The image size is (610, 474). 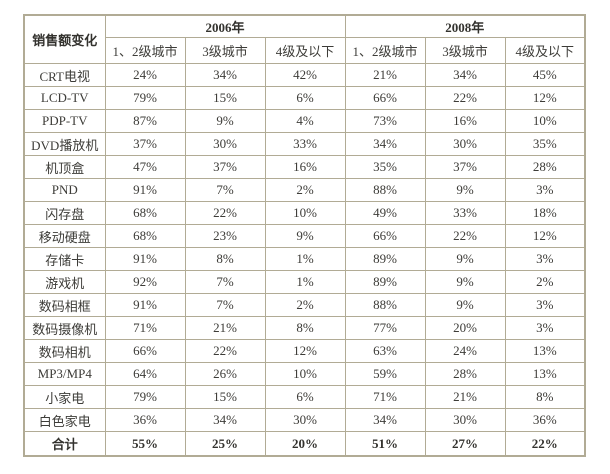 What do you see at coordinates (64, 351) in the screenshot?
I see `row-label: 数码相机` at bounding box center [64, 351].